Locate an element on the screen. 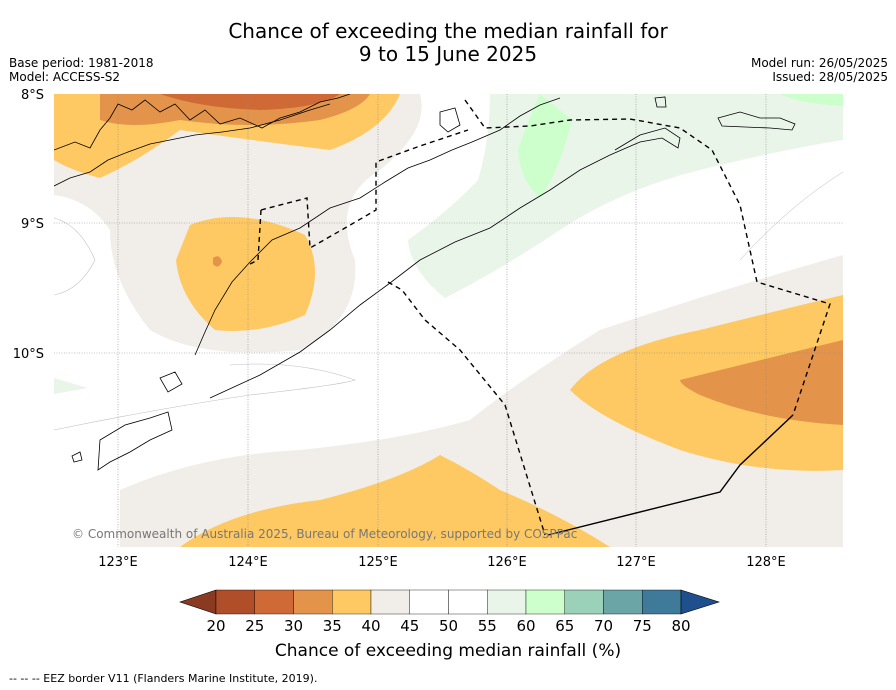 The width and height of the screenshot is (896, 690). zone-green-patch is located at coordinates (545, 146).